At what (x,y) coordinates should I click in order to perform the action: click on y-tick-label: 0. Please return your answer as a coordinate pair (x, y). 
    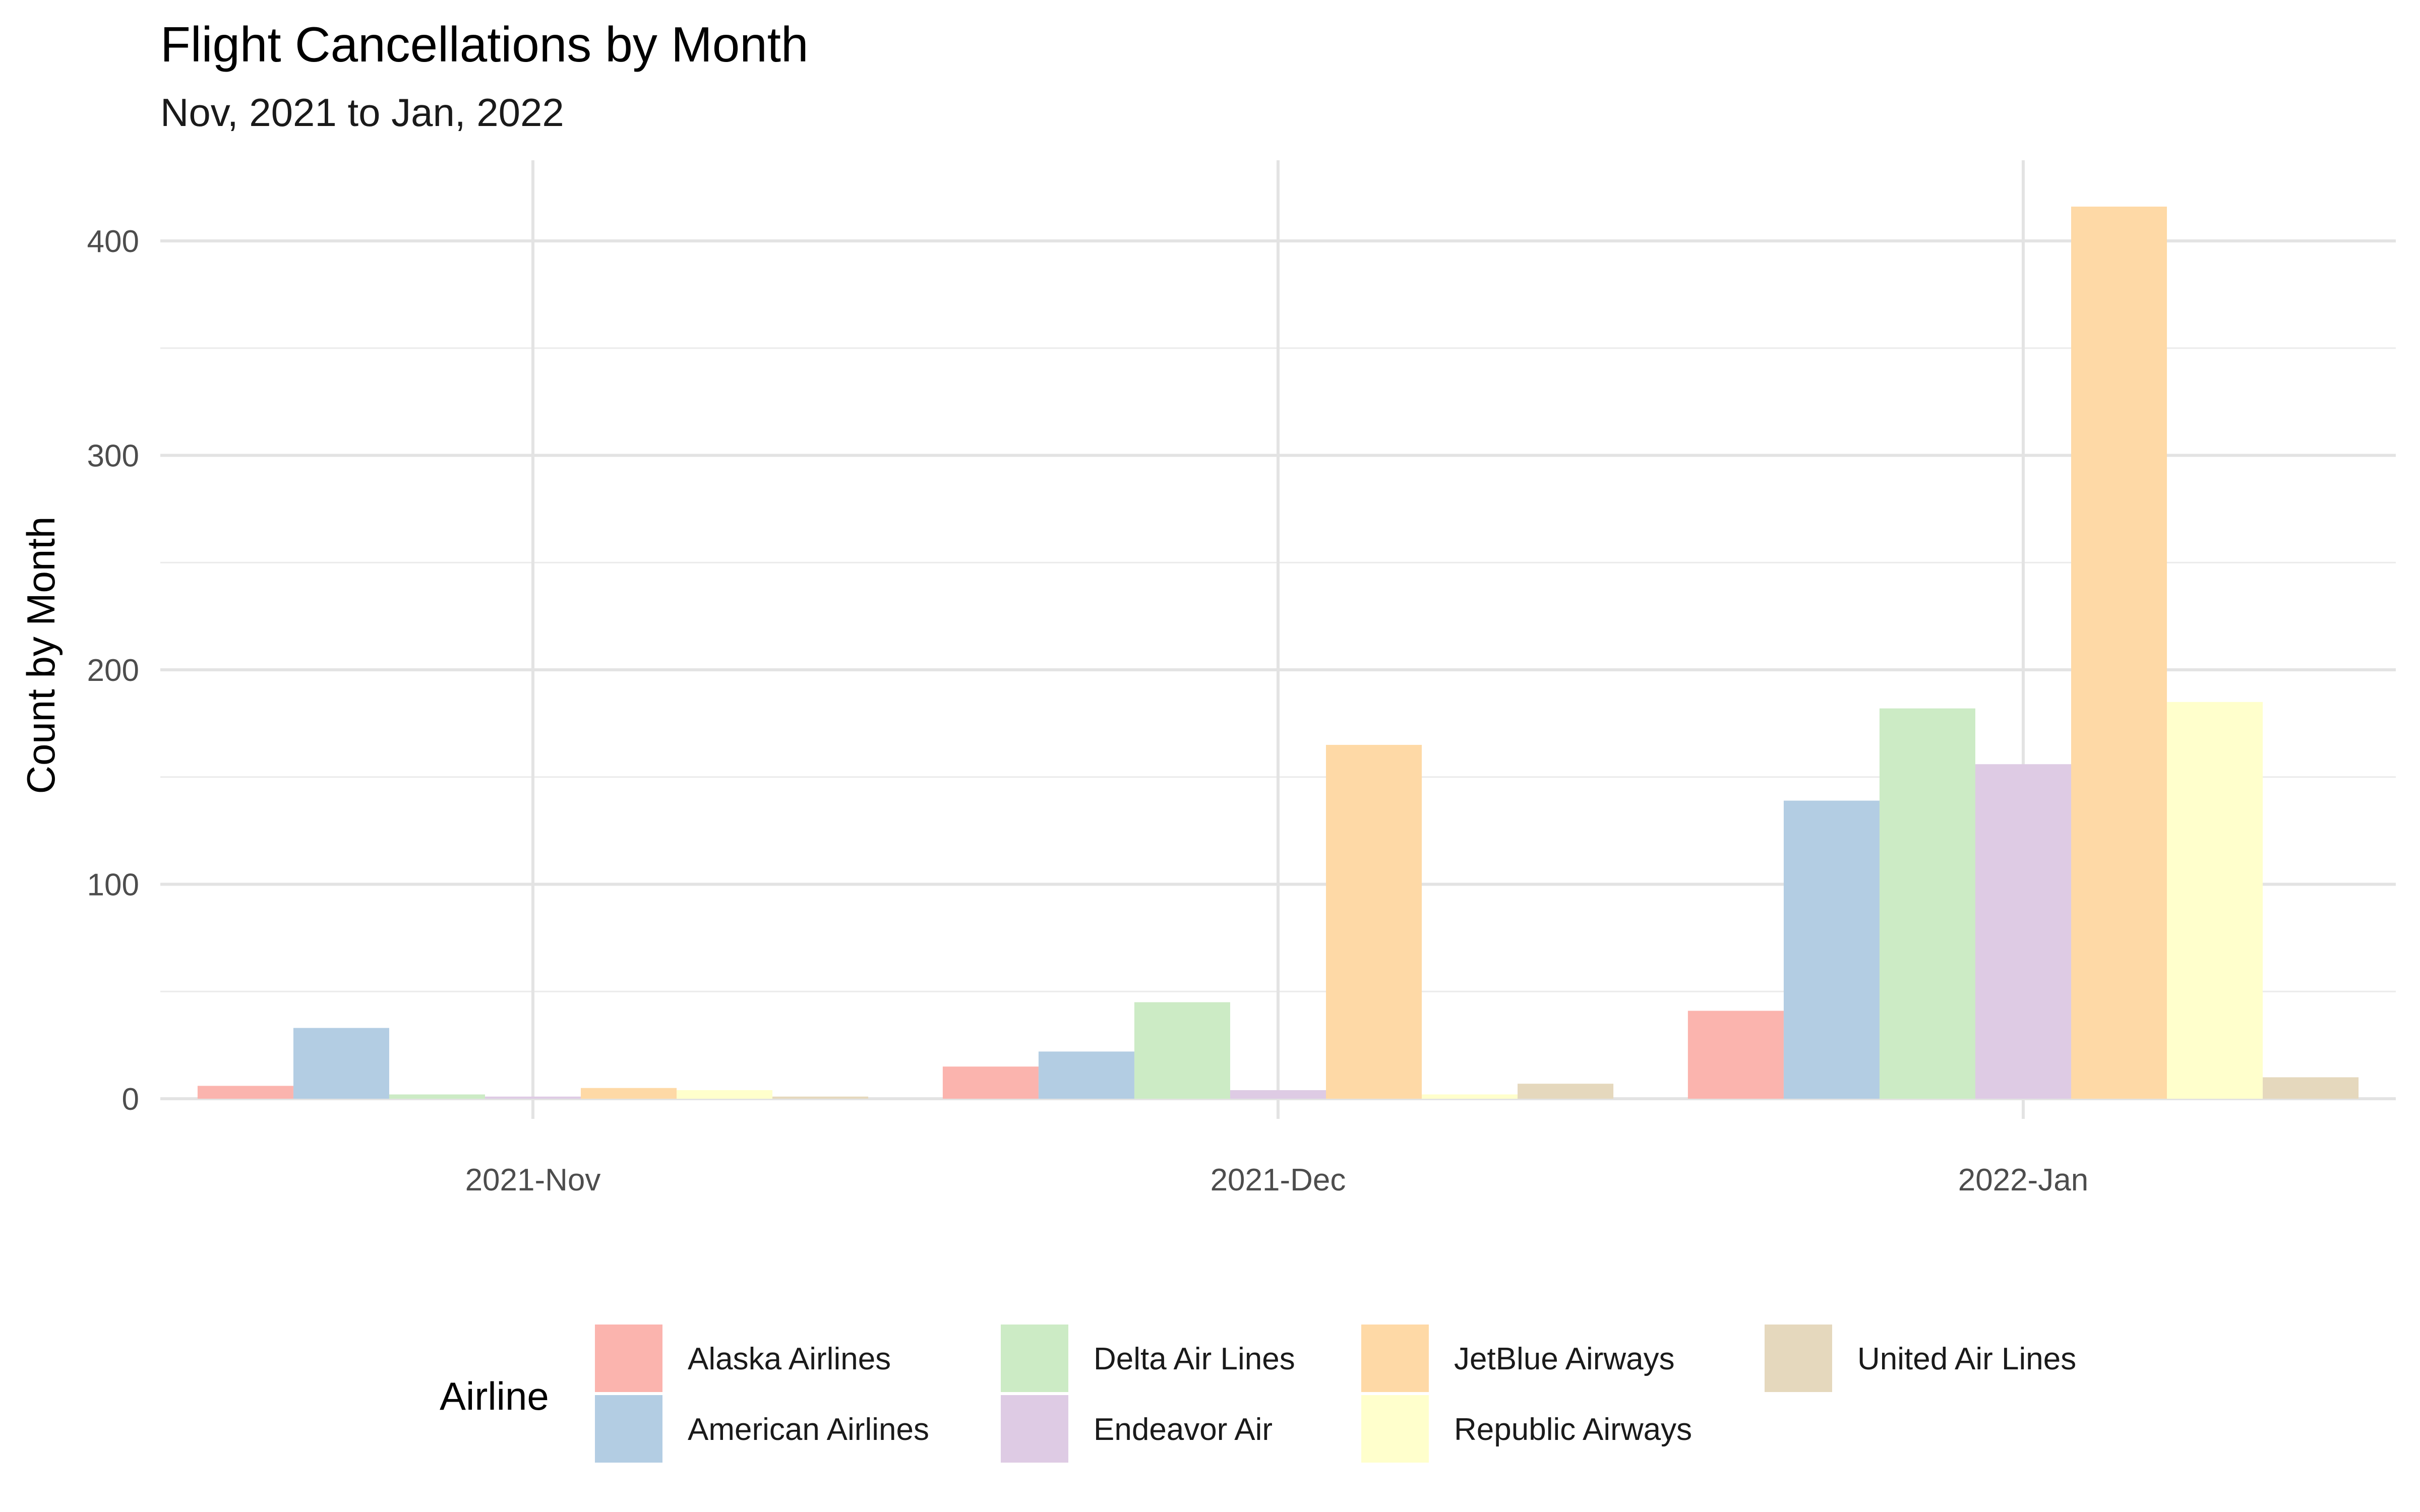
    Looking at the image, I should click on (130, 1100).